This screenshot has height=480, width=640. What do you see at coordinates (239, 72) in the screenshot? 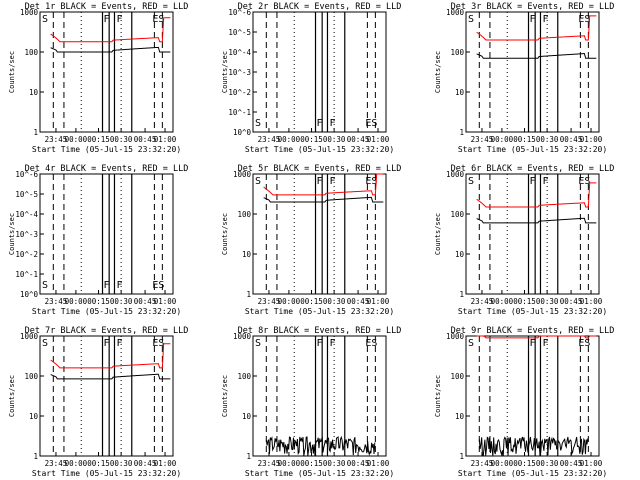
I see `y-tick-label: 10^-3` at bounding box center [239, 72].